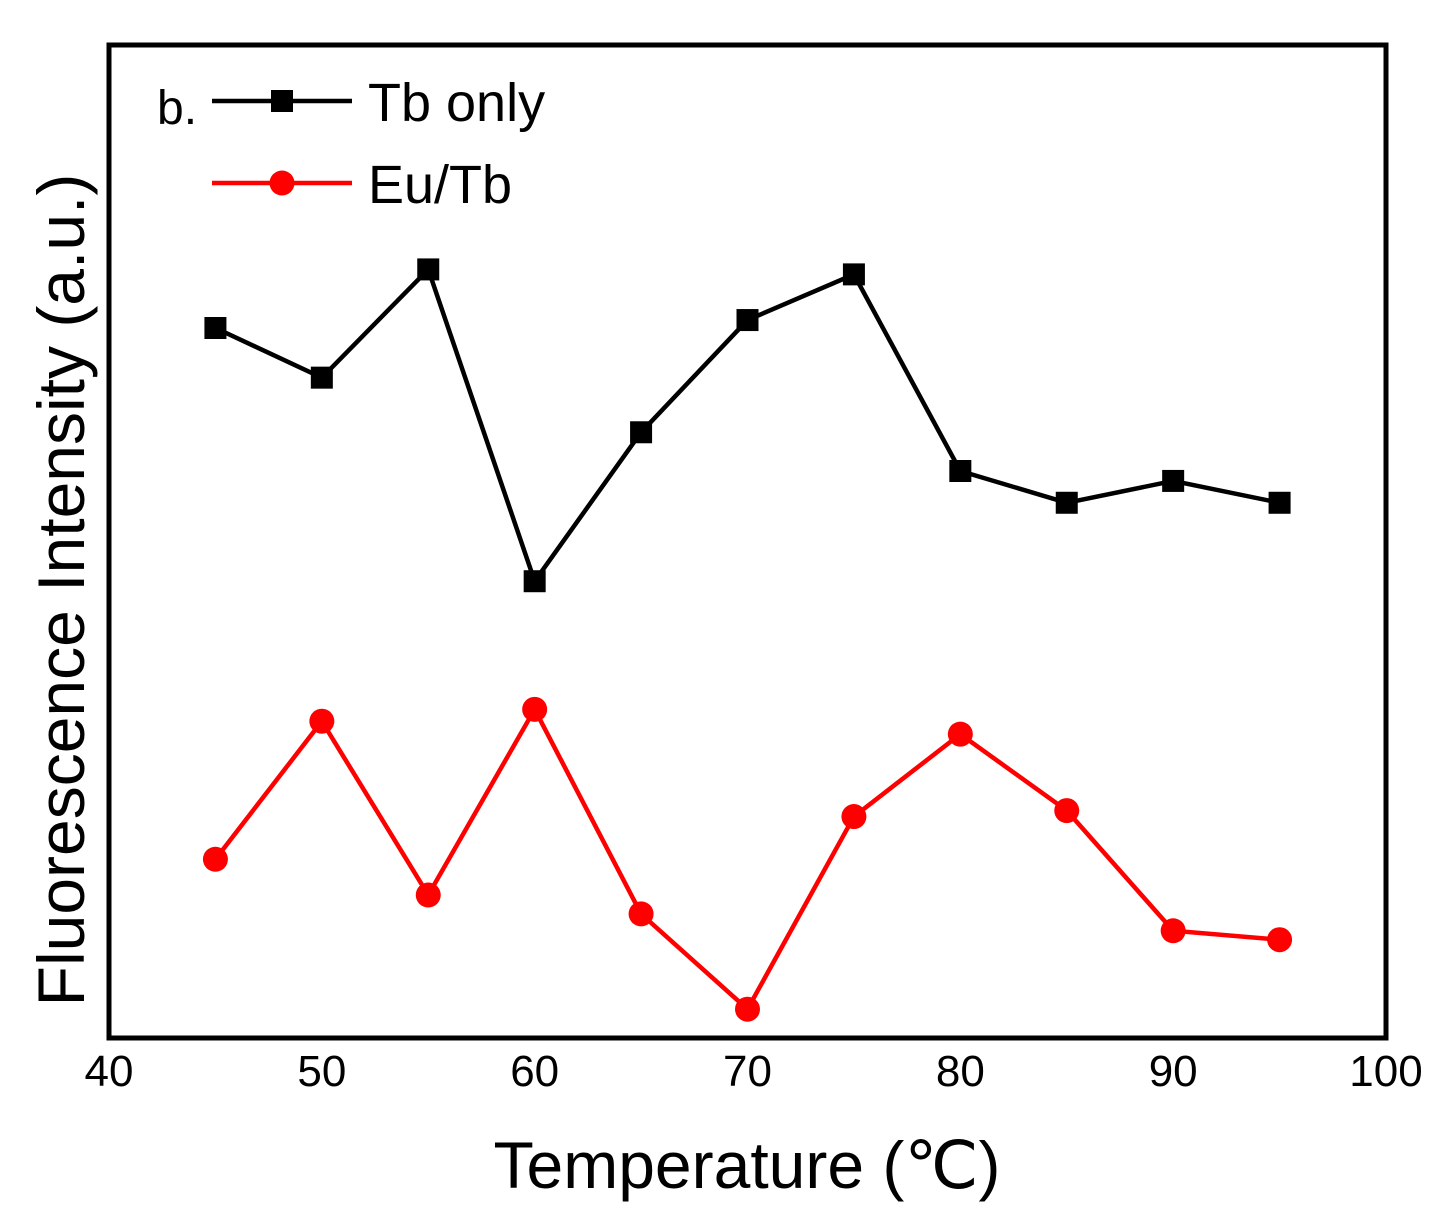 The width and height of the screenshot is (1449, 1228). What do you see at coordinates (362, 185) in the screenshot?
I see `legend-entry: Eu/Tb` at bounding box center [362, 185].